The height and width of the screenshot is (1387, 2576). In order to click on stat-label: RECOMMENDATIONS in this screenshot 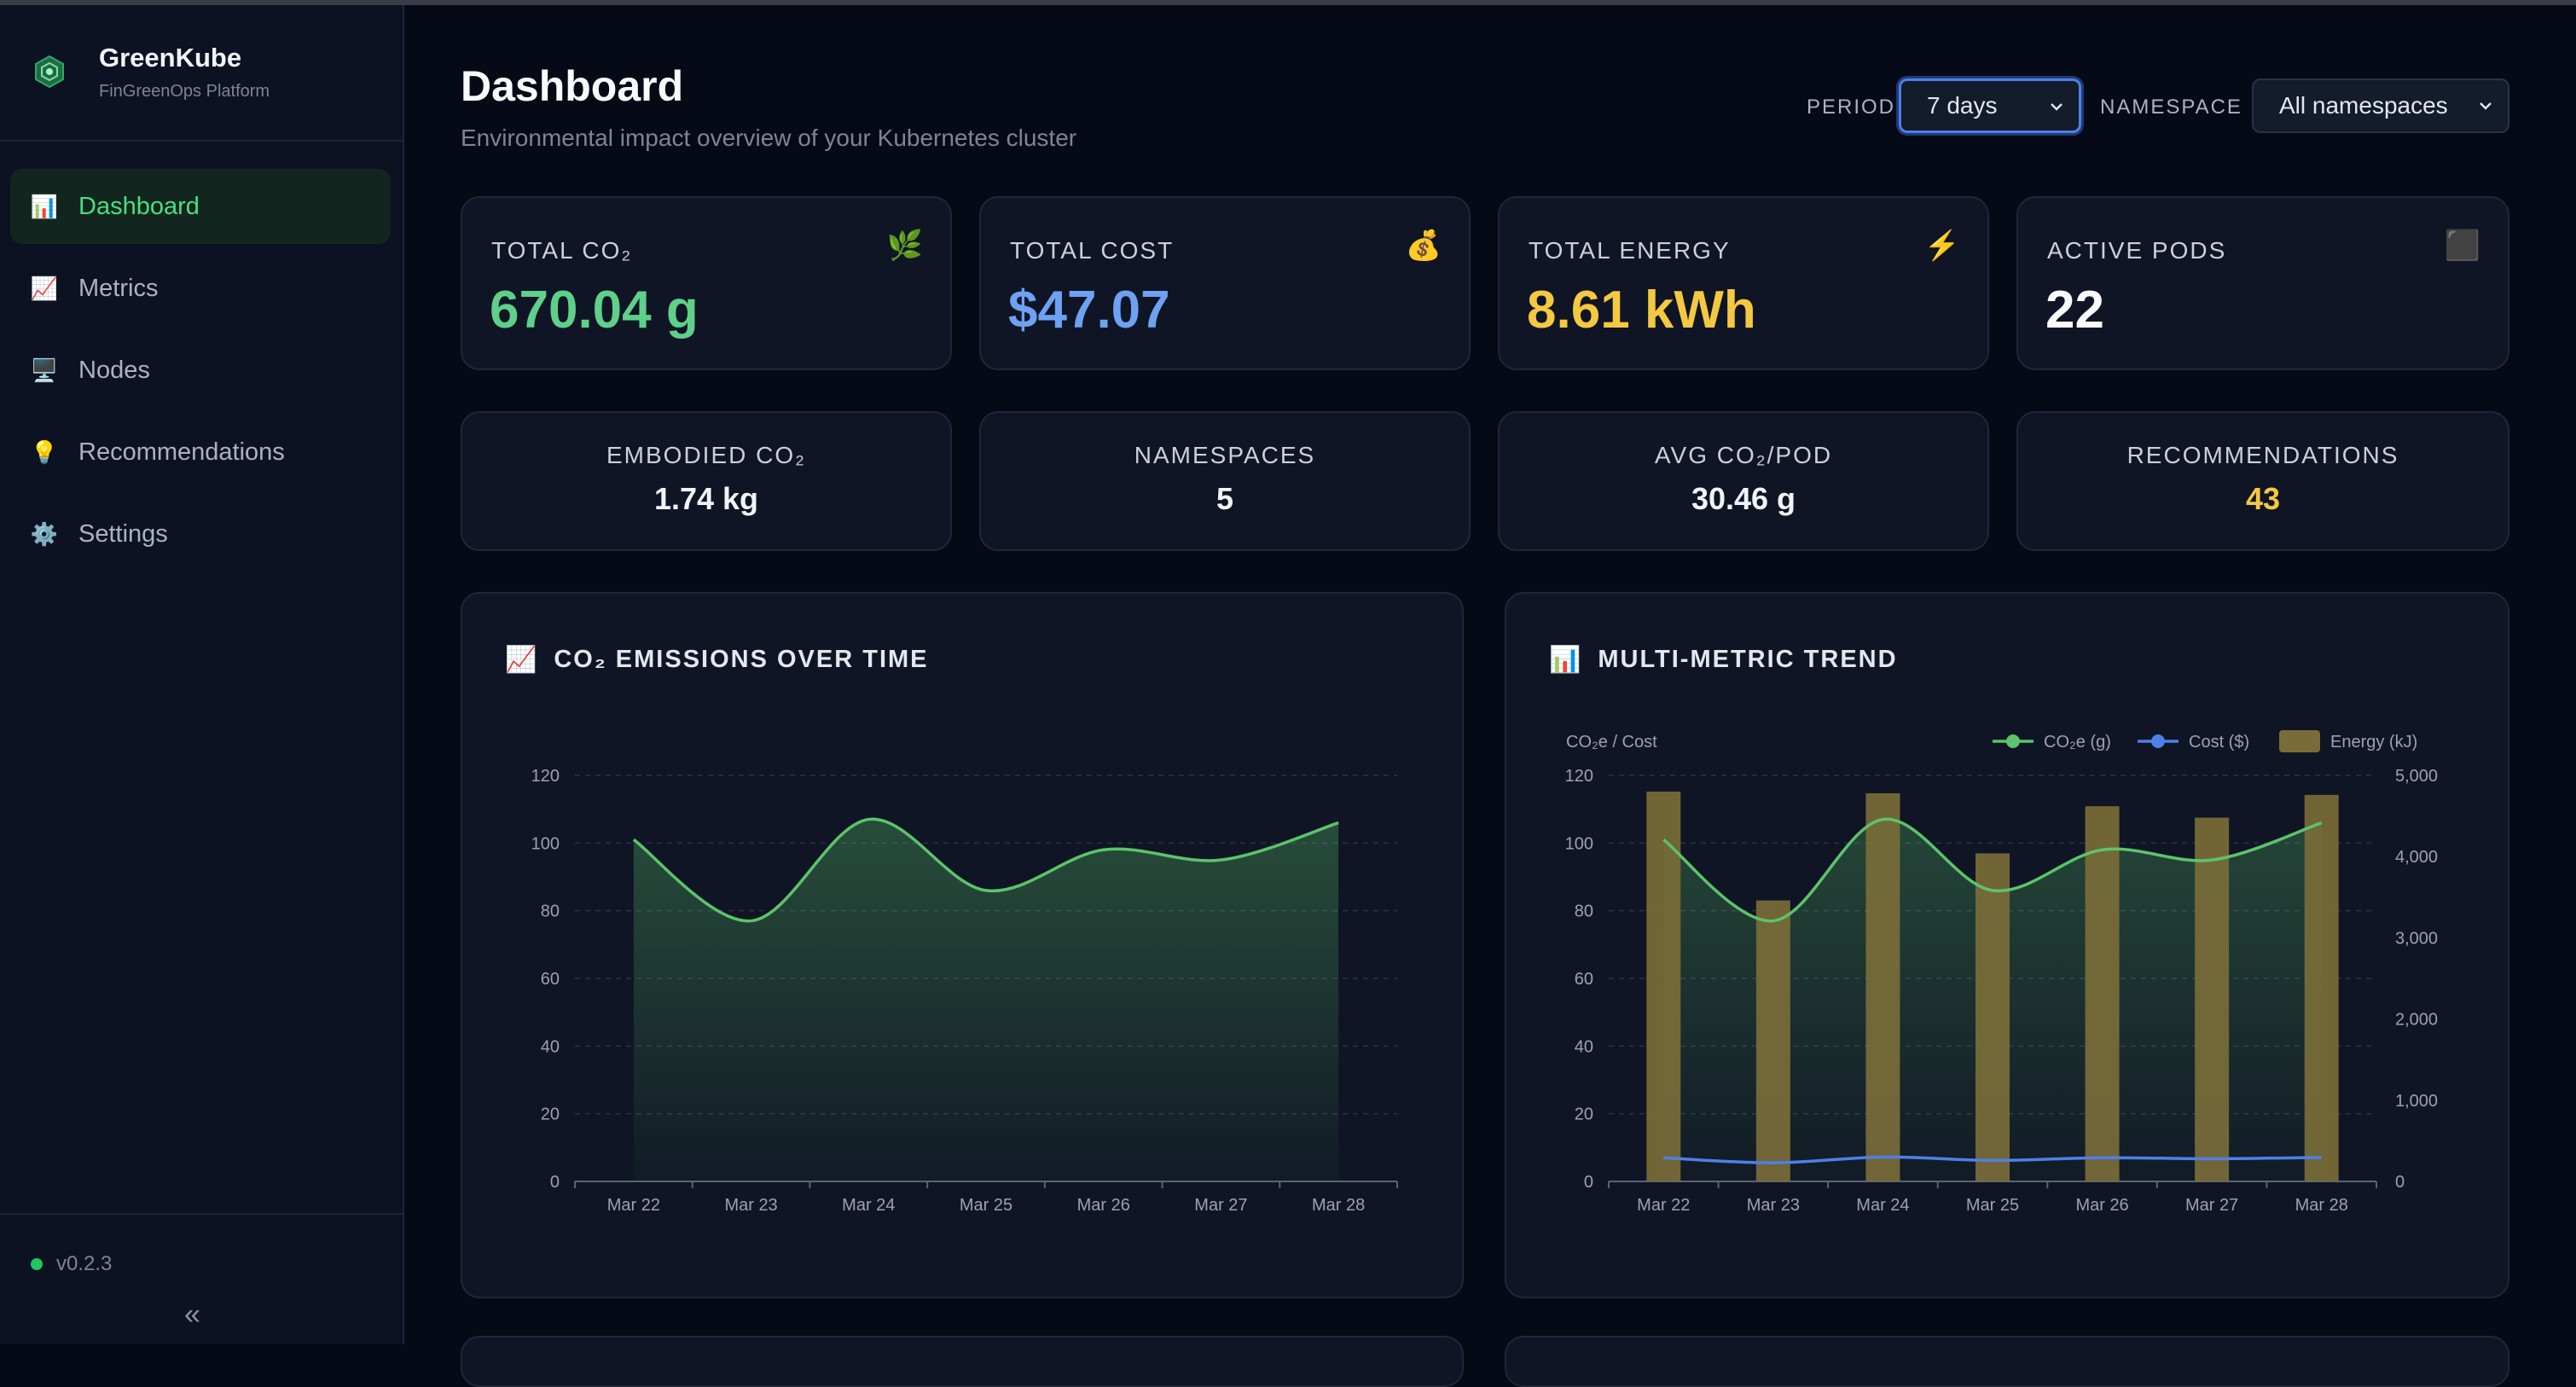, I will do `click(2263, 456)`.